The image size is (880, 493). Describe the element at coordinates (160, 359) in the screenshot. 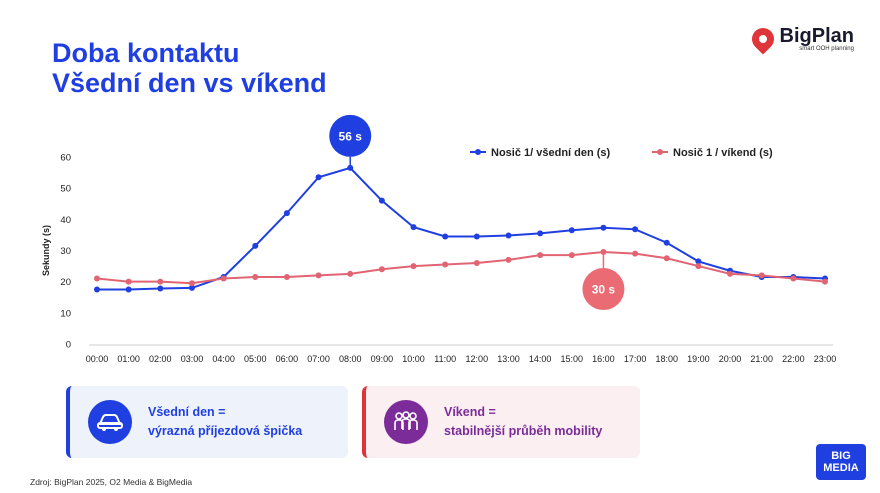

I see `x-tick-label: 02:00` at that location.